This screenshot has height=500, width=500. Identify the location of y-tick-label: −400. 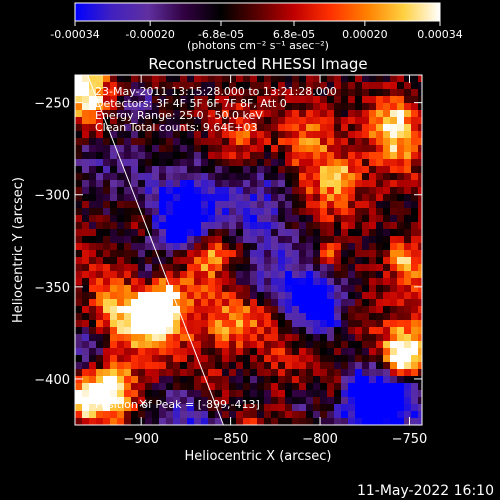
(52, 380).